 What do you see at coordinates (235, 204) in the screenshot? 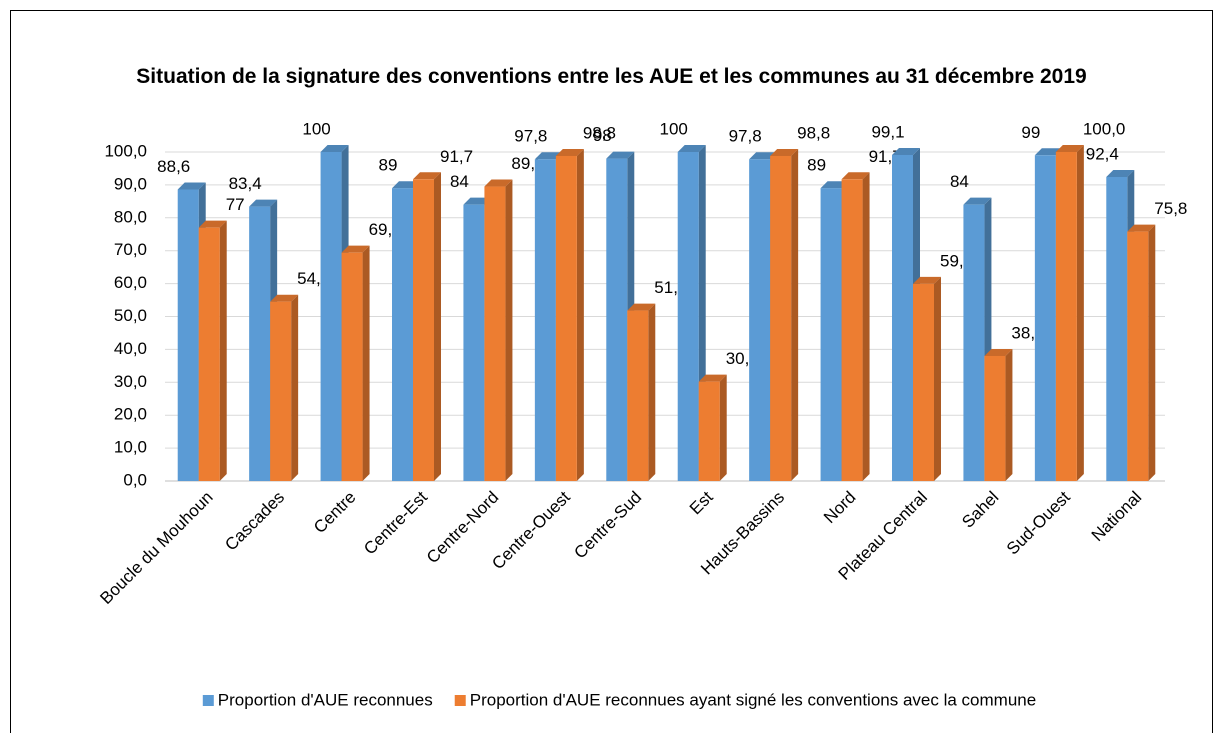
I see `data-label: 77` at bounding box center [235, 204].